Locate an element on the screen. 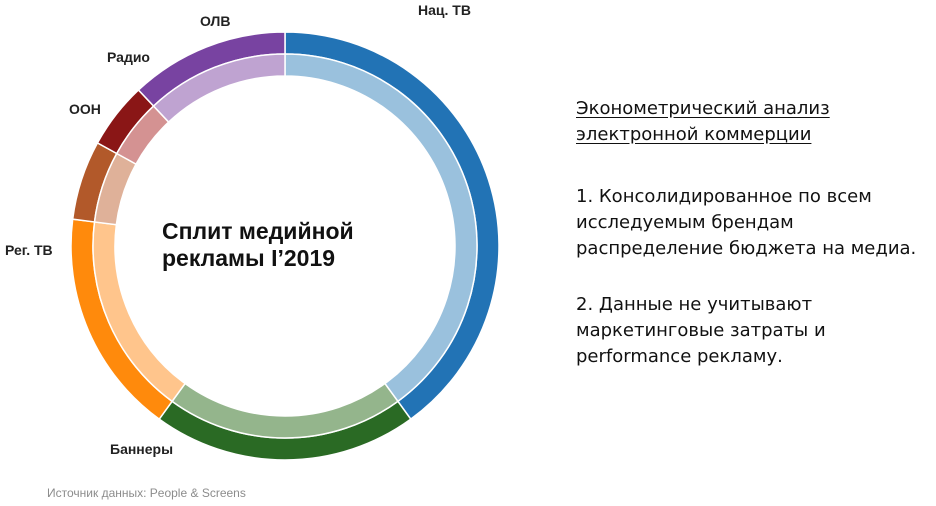  side-heading-line-1: Эконометрический анализ is located at coordinates (703, 108).